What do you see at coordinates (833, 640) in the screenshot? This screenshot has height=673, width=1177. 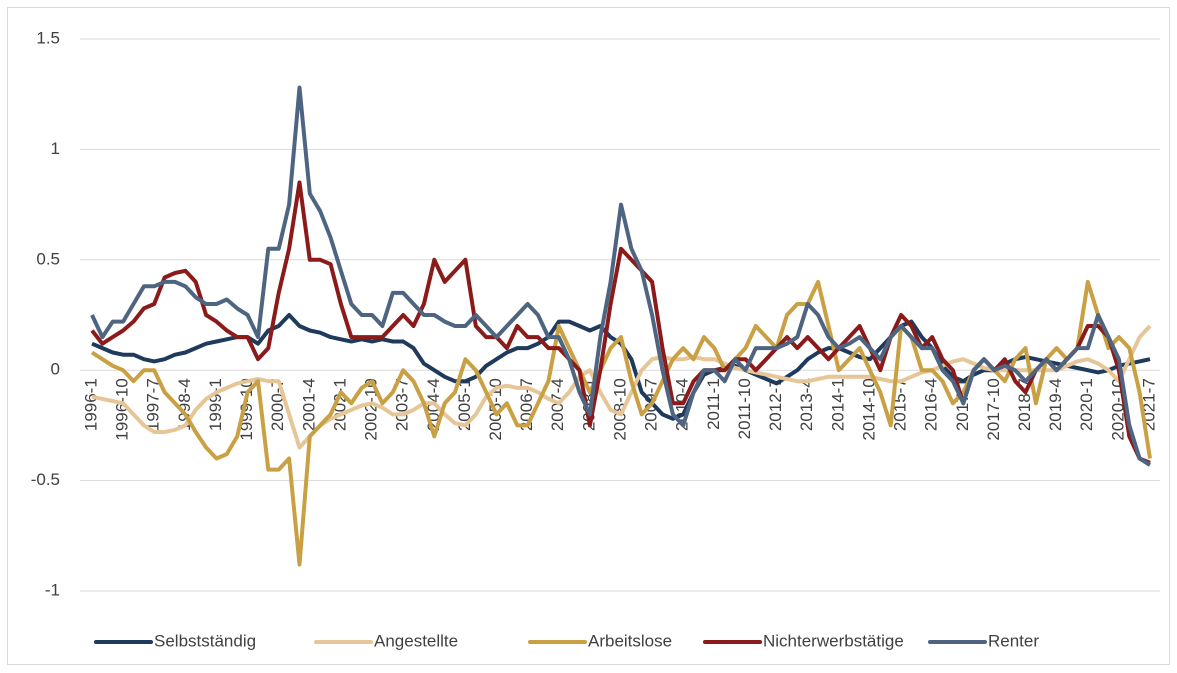 I see `legend-label: Nichterwerbstätige` at bounding box center [833, 640].